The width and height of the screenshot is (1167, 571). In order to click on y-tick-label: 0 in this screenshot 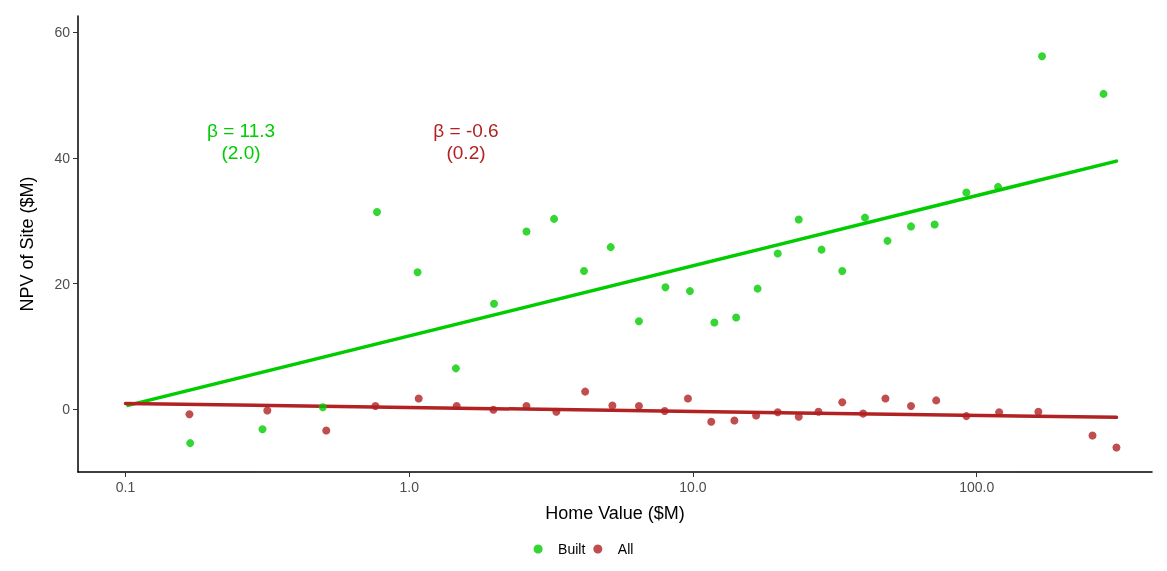, I will do `click(66, 409)`.